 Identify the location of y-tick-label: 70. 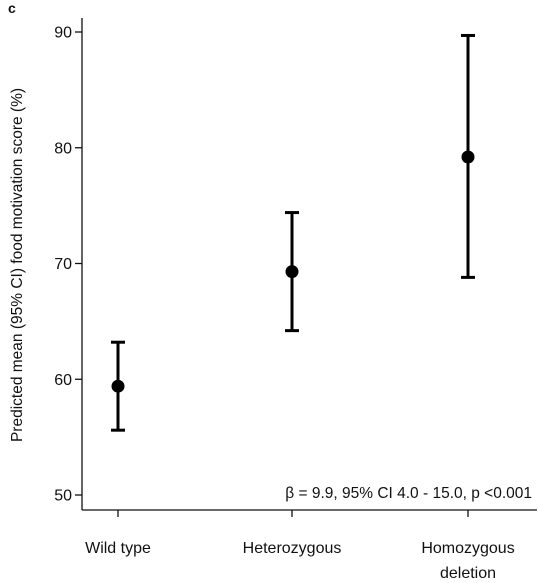
(63, 264).